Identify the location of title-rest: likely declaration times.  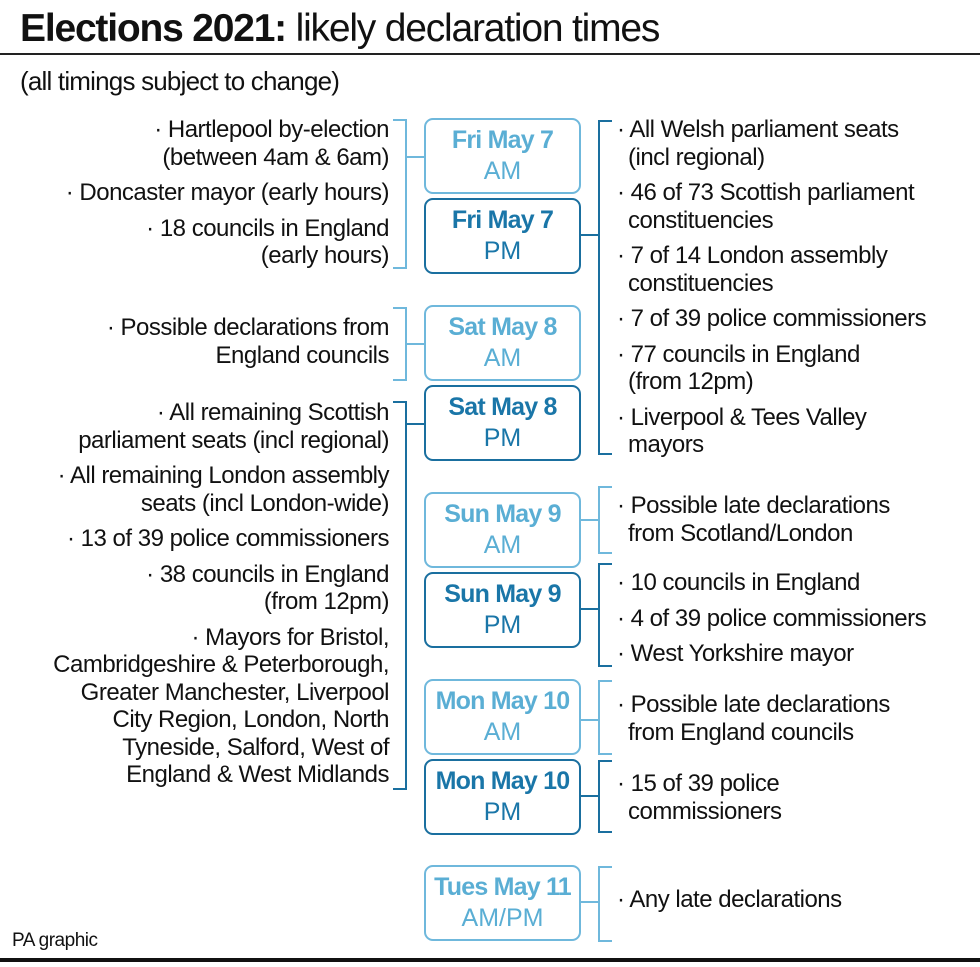
(473, 28).